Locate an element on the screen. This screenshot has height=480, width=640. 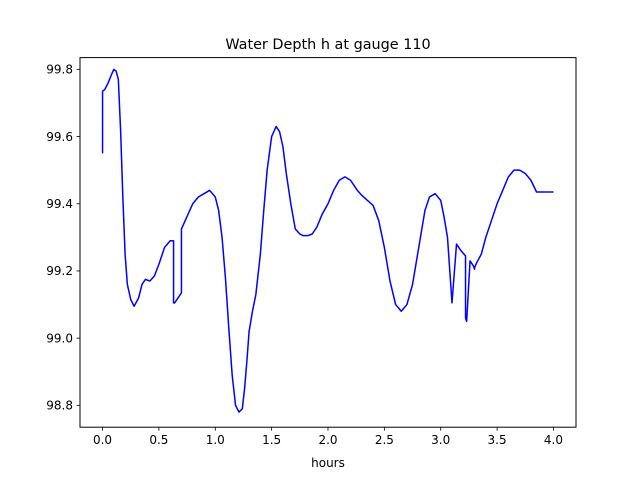
x-tick-label: 0.0 is located at coordinates (102, 440).